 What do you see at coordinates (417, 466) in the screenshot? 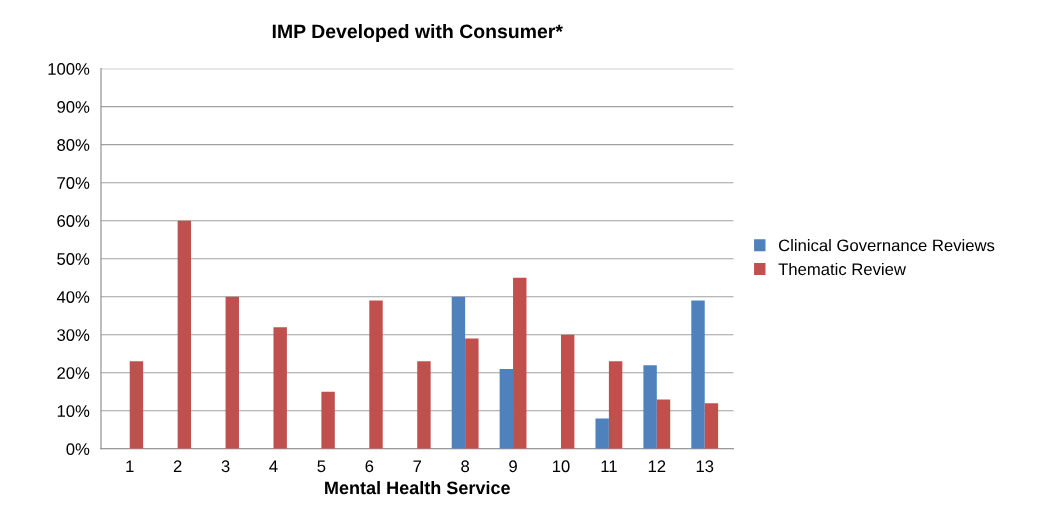
I see `x-tick-label: 7` at bounding box center [417, 466].